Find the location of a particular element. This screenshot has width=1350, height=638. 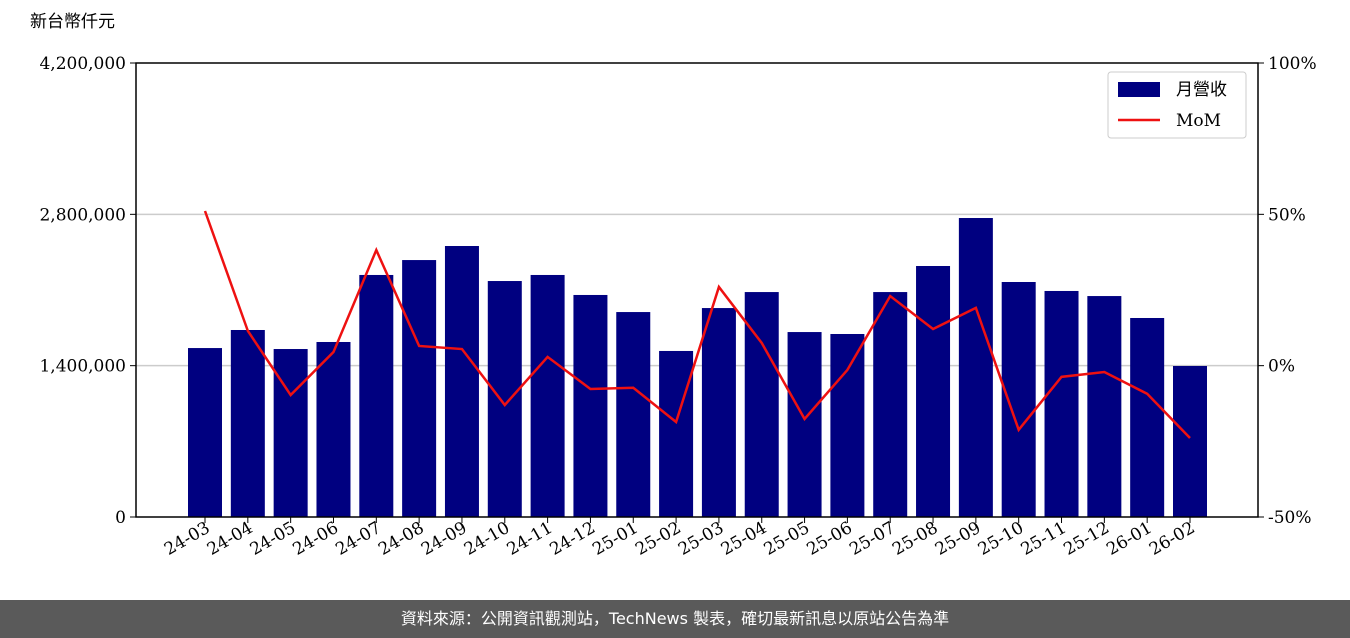

x-tick-label: 24-09 is located at coordinates (444, 539).